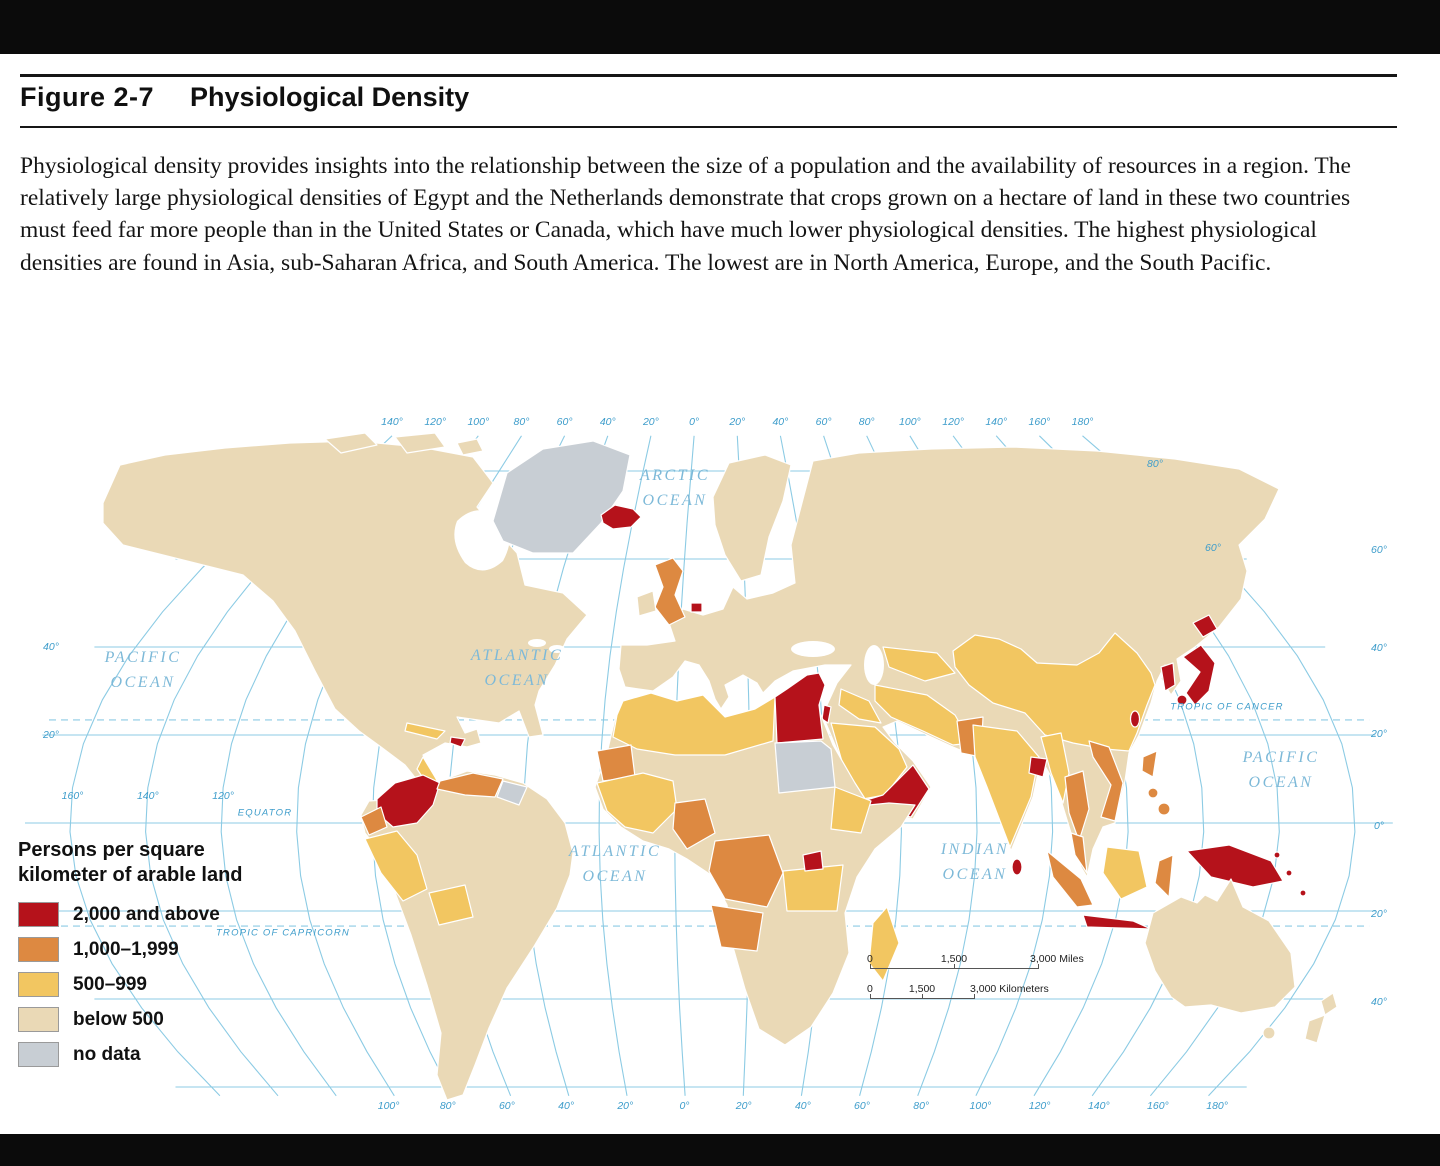 The height and width of the screenshot is (1166, 1440). What do you see at coordinates (884, 944) in the screenshot?
I see `island-madagascar` at bounding box center [884, 944].